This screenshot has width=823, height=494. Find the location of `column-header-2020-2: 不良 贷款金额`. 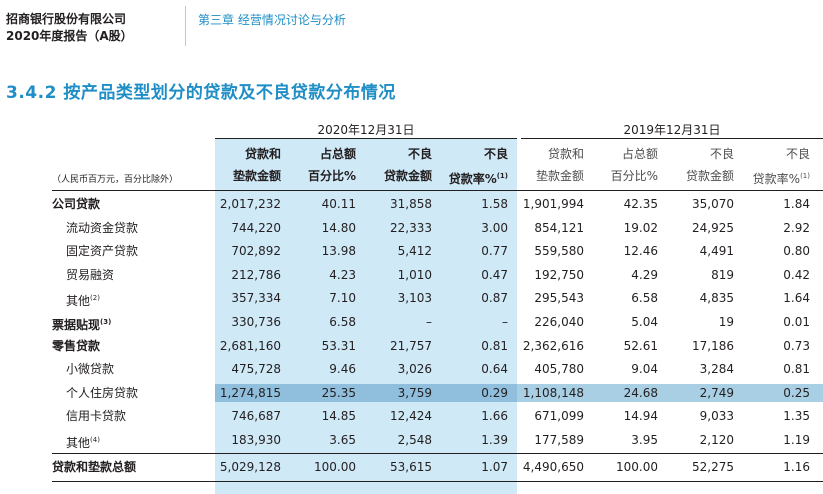

column-header-2020-2: 不良 贷款金额 is located at coordinates (397, 165).